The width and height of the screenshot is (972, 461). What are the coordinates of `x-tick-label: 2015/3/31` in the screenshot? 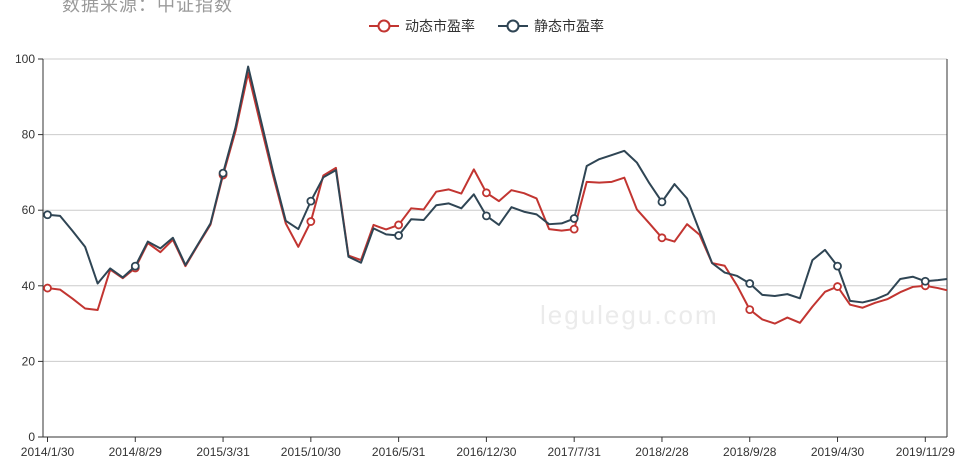 It's located at (223, 452).